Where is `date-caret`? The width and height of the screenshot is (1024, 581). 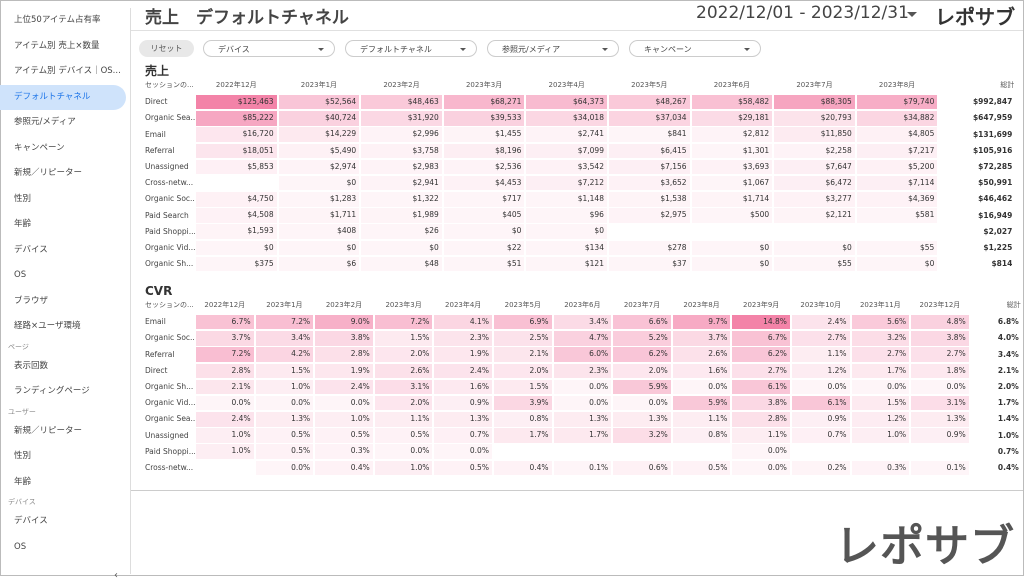
date-caret is located at coordinates (912, 14).